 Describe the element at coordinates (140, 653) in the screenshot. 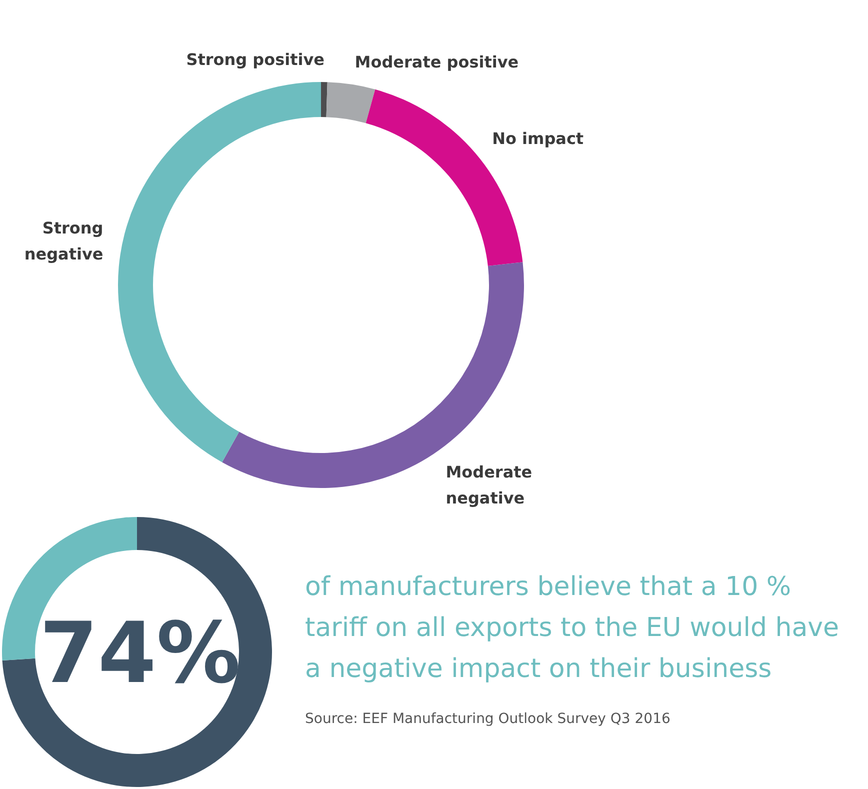

I see `text: 74%` at that location.